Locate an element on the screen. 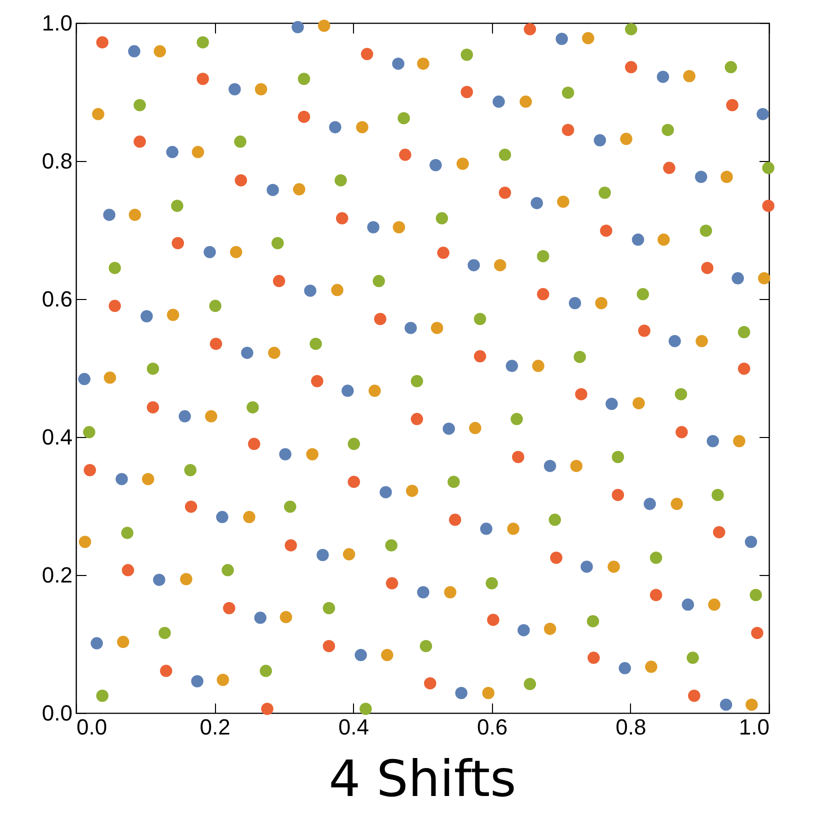  x-tick-label: 0.6 is located at coordinates (492, 727).